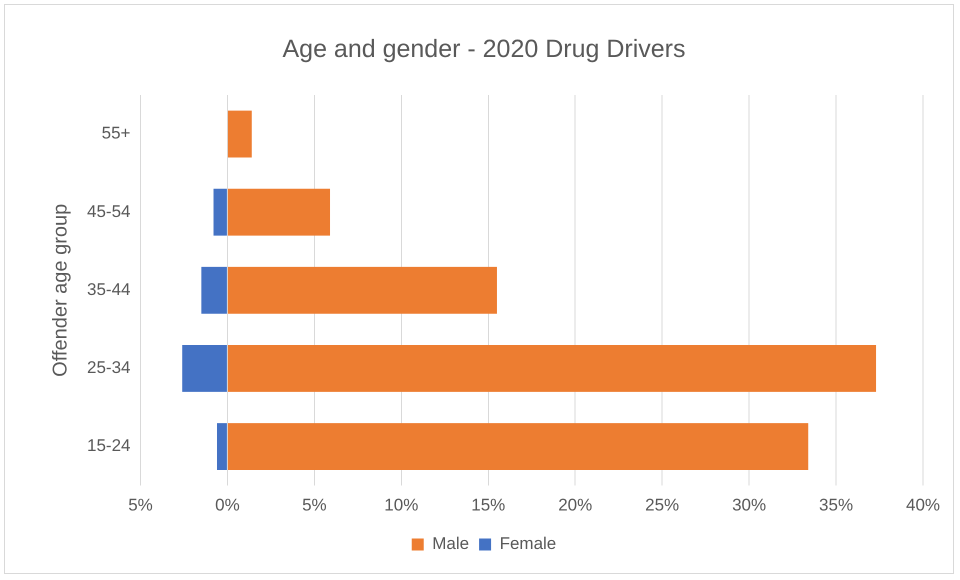  I want to click on y-tick-label: 55+, so click(116, 133).